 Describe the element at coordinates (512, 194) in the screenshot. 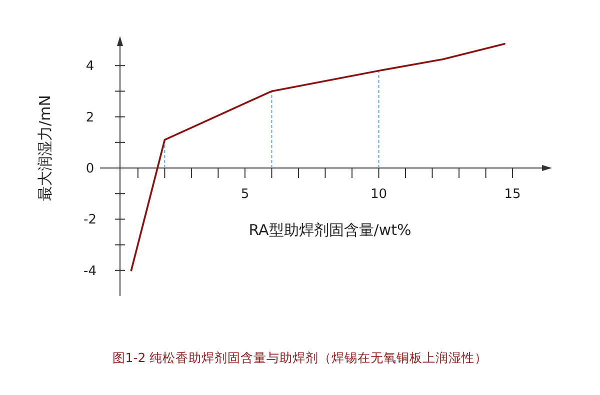

I see `x-tick-label: 15` at that location.